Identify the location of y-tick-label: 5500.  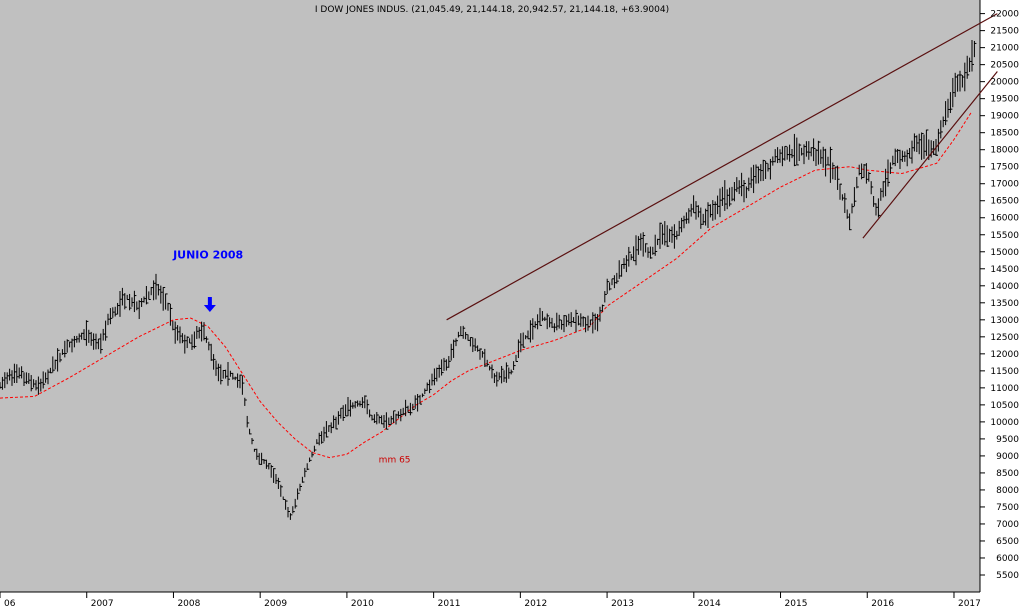
(1007, 576).